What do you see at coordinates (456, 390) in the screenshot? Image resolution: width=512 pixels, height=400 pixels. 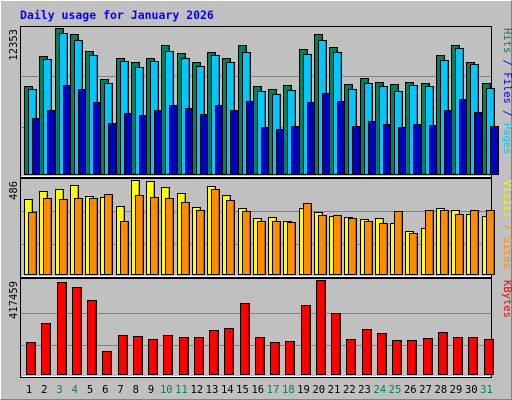 I see `day-label-29: 29` at bounding box center [456, 390].